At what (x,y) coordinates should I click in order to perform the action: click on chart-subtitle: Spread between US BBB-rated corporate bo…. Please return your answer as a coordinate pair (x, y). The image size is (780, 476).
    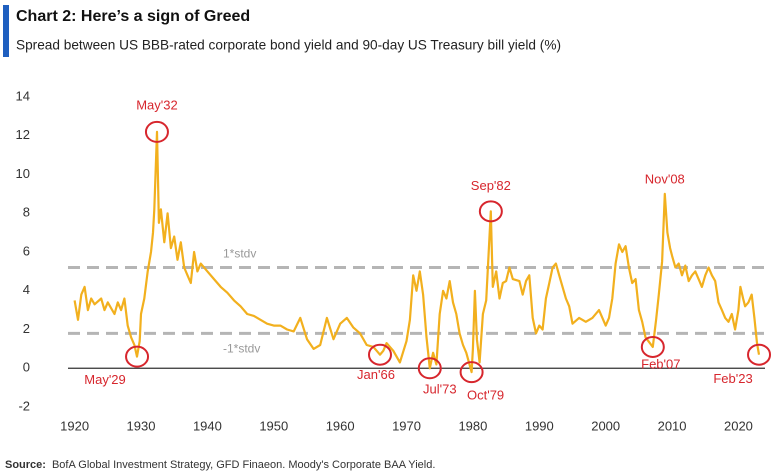
    Looking at the image, I should click on (288, 45).